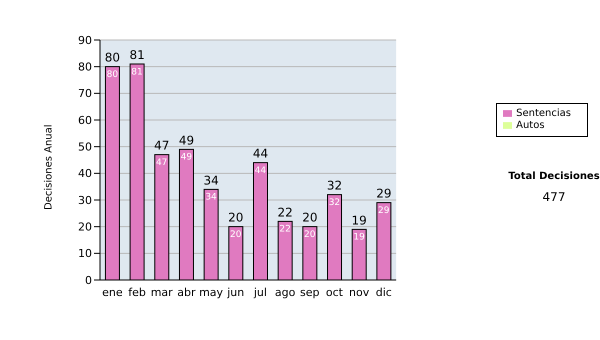 Image resolution: width=600 pixels, height=340 pixels. What do you see at coordinates (85, 40) in the screenshot?
I see `y-tick-label: 90` at bounding box center [85, 40].